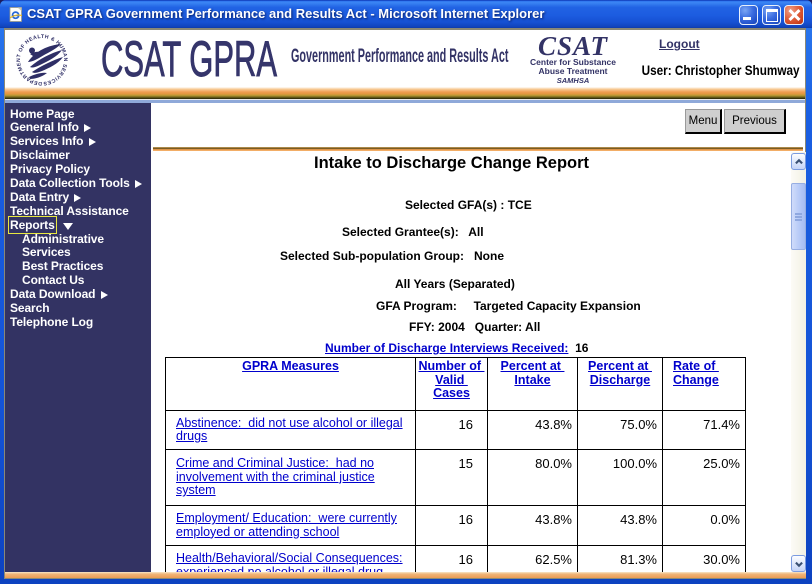 This screenshot has height=584, width=812. Describe the element at coordinates (189, 60) in the screenshot. I see `svg-text: CSAT GPRA` at that location.